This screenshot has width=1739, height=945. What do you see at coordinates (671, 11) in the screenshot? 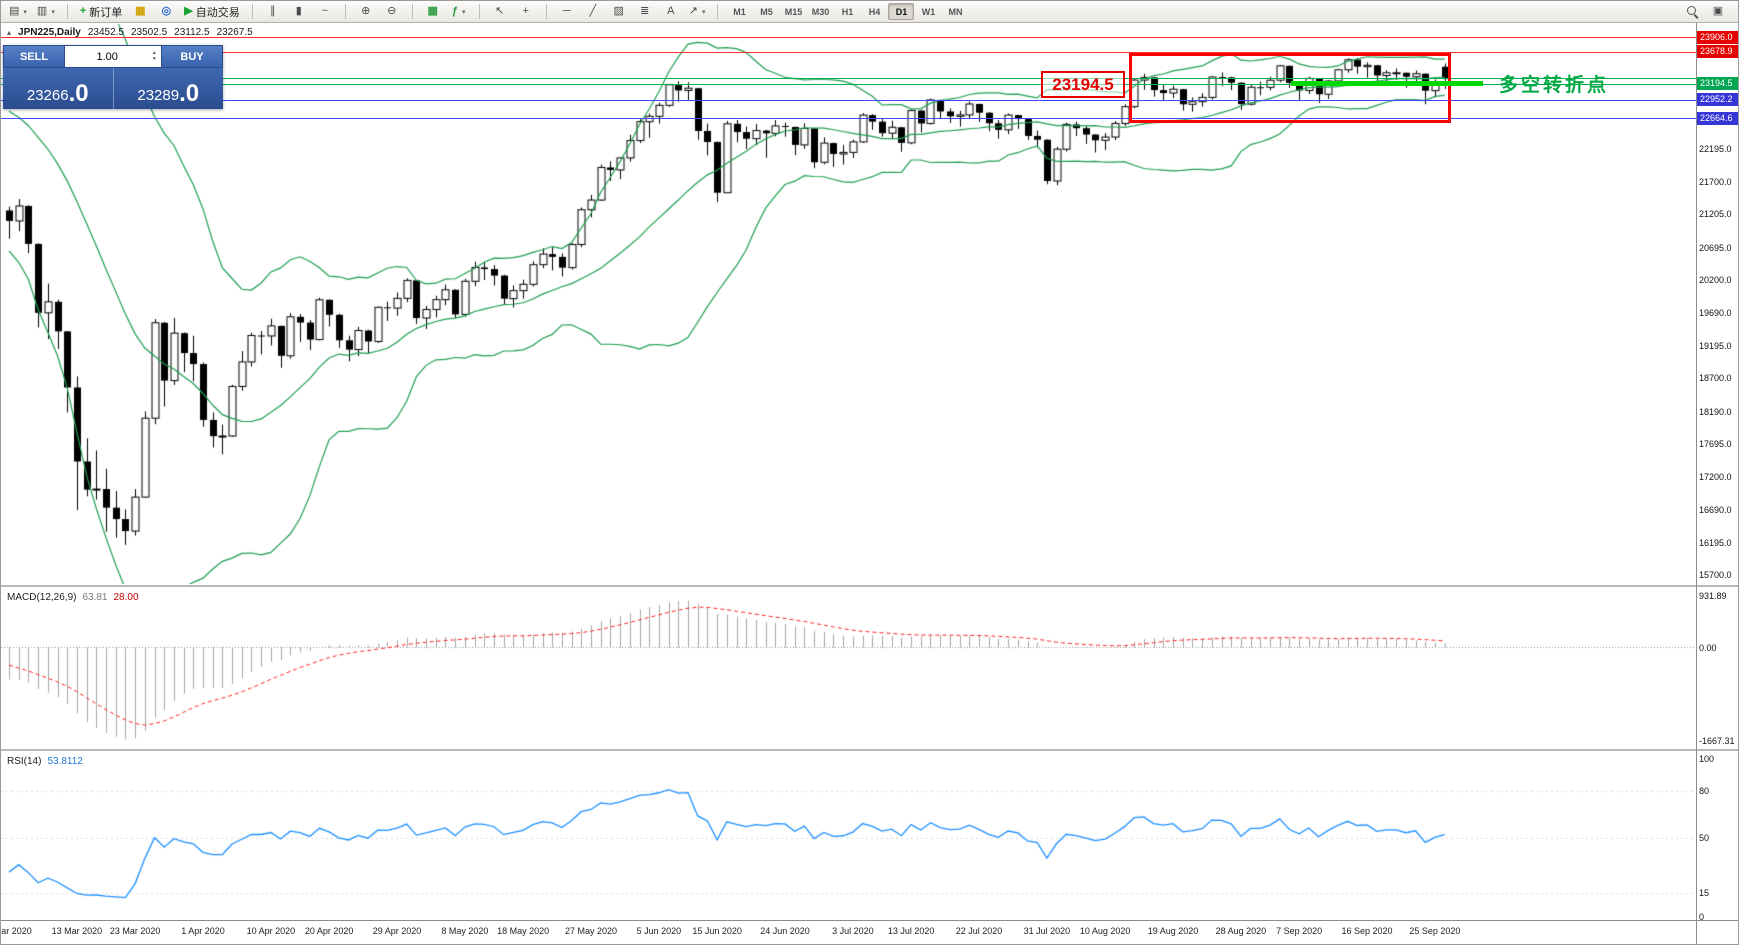
I see `text-label-button: A` at bounding box center [671, 11].